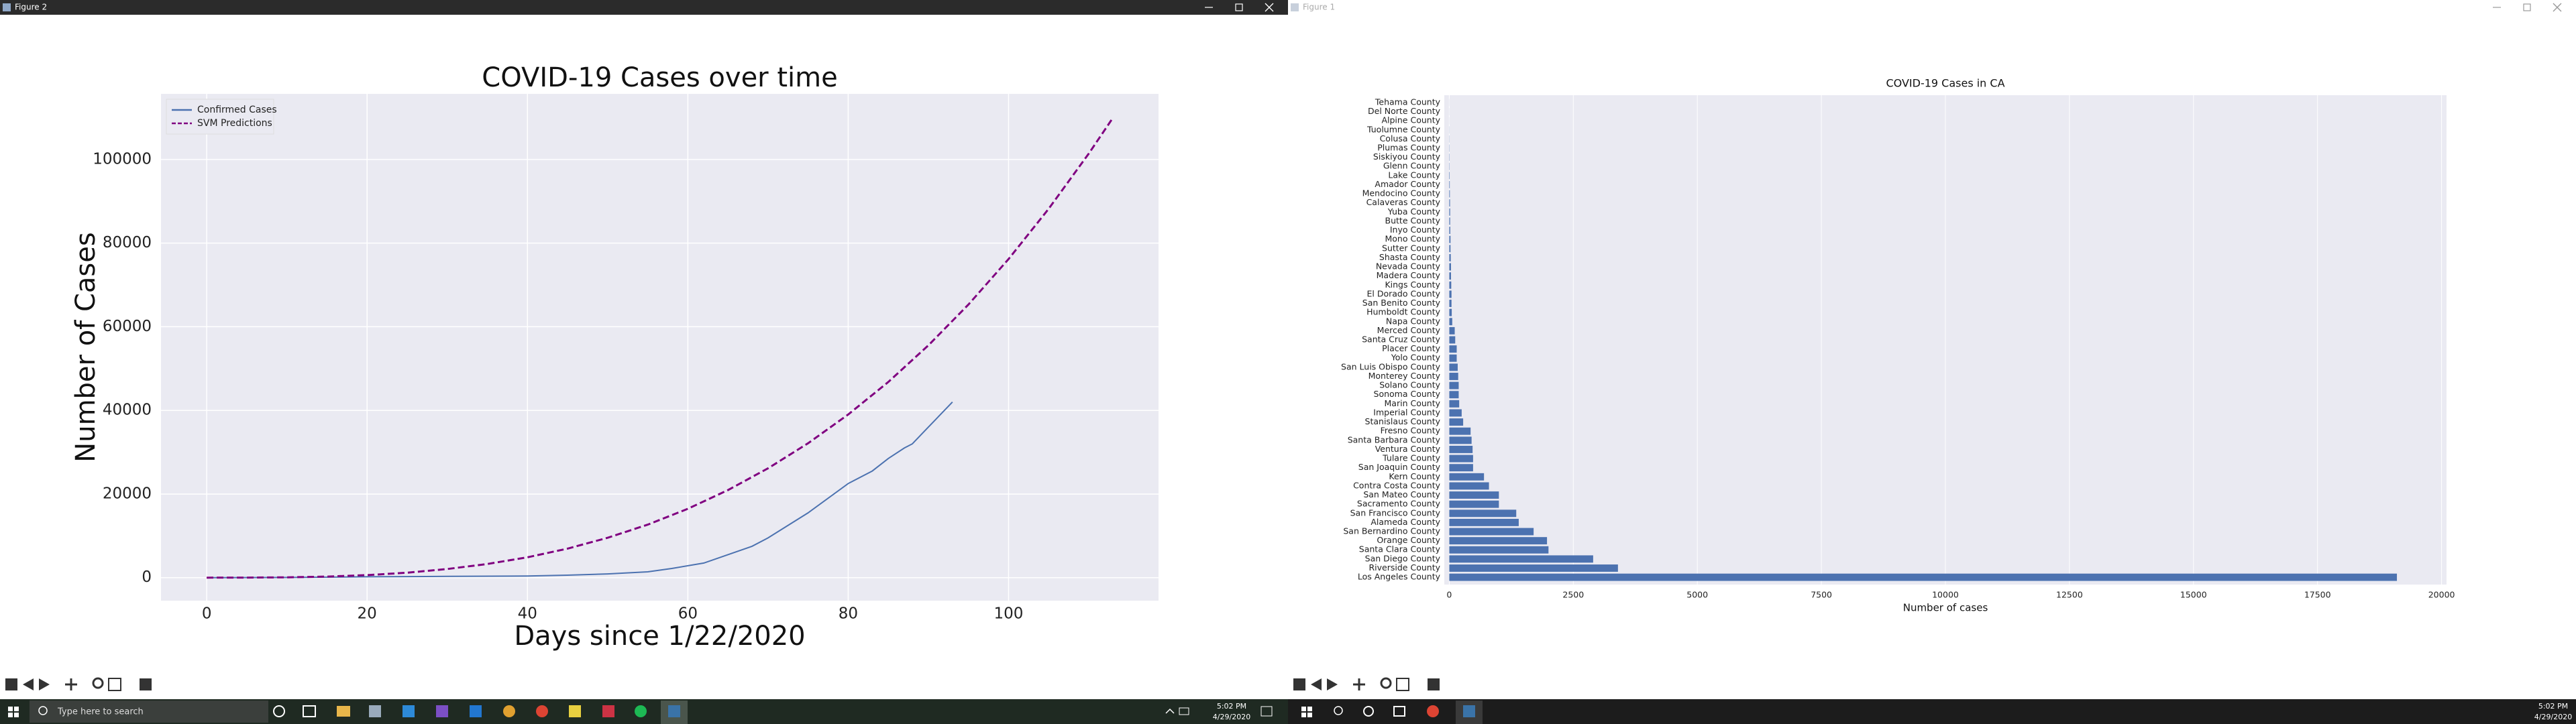  I want to click on taskbar-apps, so click(878, 712).